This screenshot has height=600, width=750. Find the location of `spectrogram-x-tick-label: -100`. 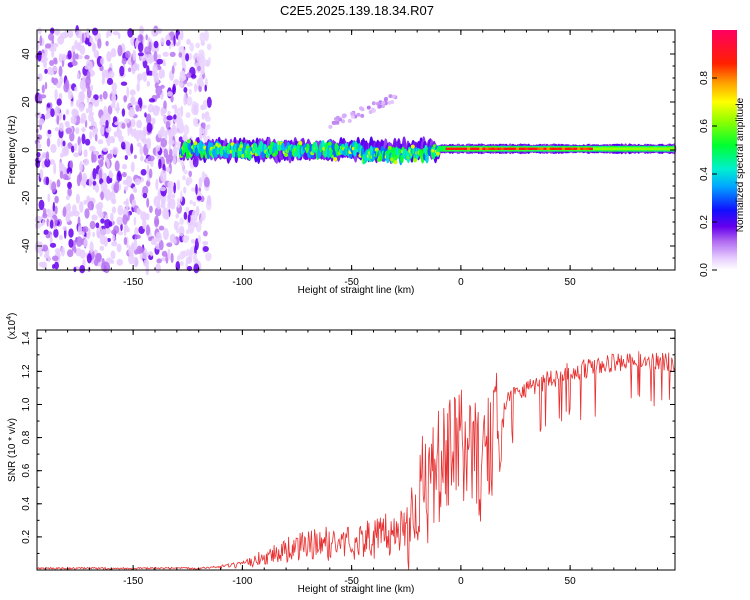

spectrogram-x-tick-label: -100 is located at coordinates (242, 282).